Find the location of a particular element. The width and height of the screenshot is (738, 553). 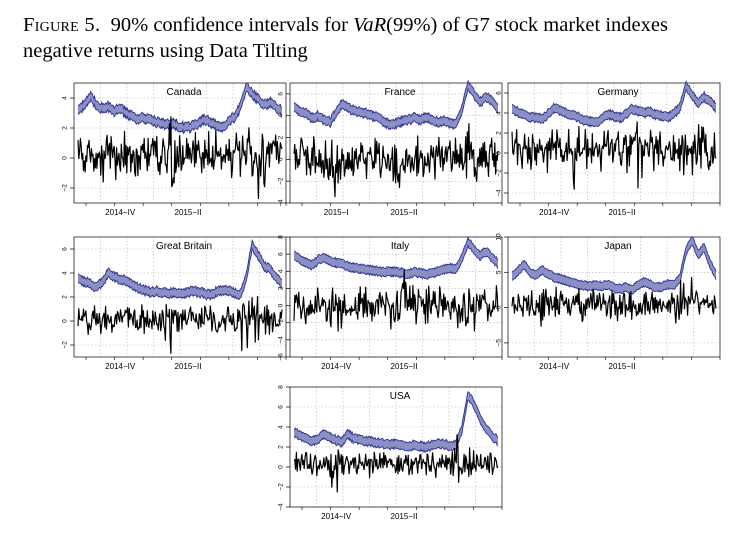

chart-svg: Germany −4 −2 0 2 4 6 2014−IV 2015−II is located at coordinates (608, 148).